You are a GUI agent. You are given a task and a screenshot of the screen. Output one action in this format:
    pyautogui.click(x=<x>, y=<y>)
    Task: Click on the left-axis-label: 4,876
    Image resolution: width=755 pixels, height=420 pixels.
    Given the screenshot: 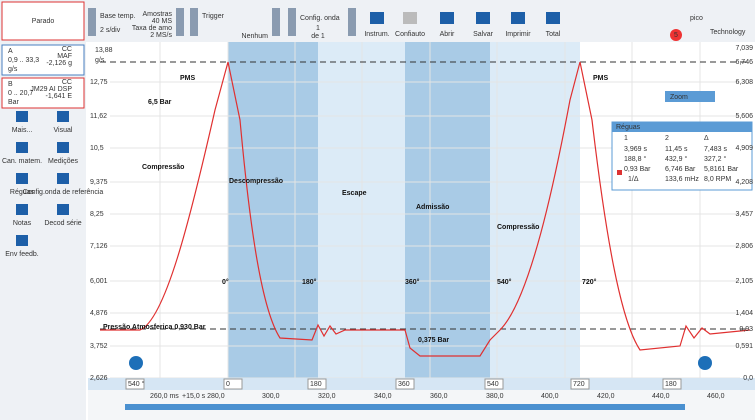 What is the action you would take?
    pyautogui.click(x=99, y=313)
    